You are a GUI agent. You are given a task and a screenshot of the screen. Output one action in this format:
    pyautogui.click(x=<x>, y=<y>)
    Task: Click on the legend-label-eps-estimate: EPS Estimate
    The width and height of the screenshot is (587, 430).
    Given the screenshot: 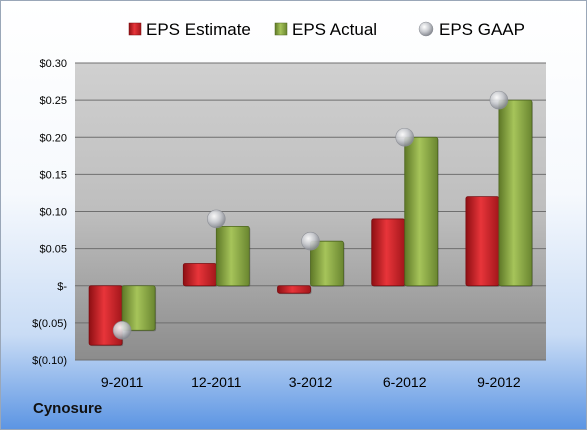 What is the action you would take?
    pyautogui.click(x=198, y=29)
    